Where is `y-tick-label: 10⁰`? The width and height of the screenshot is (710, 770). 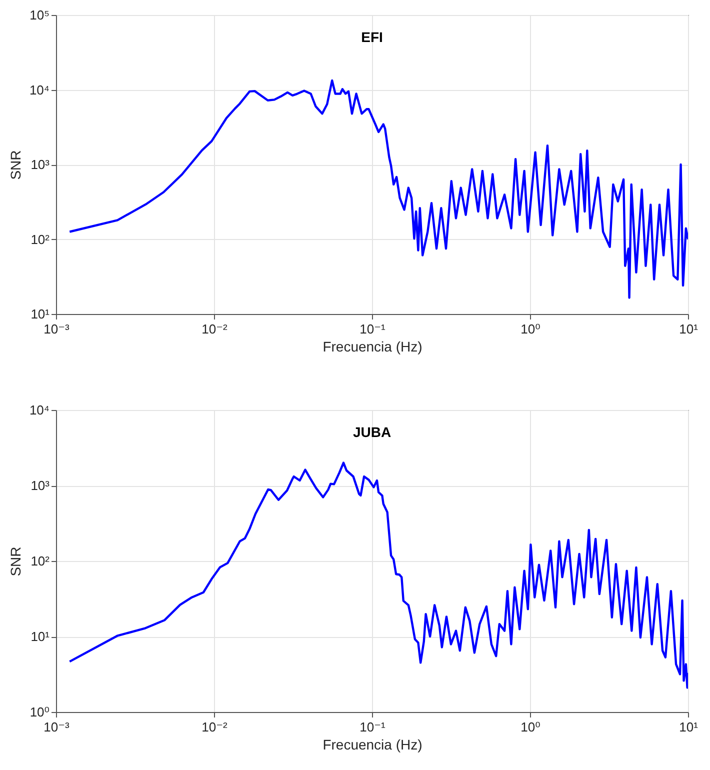 y-tick-label: 10⁰ is located at coordinates (40, 712).